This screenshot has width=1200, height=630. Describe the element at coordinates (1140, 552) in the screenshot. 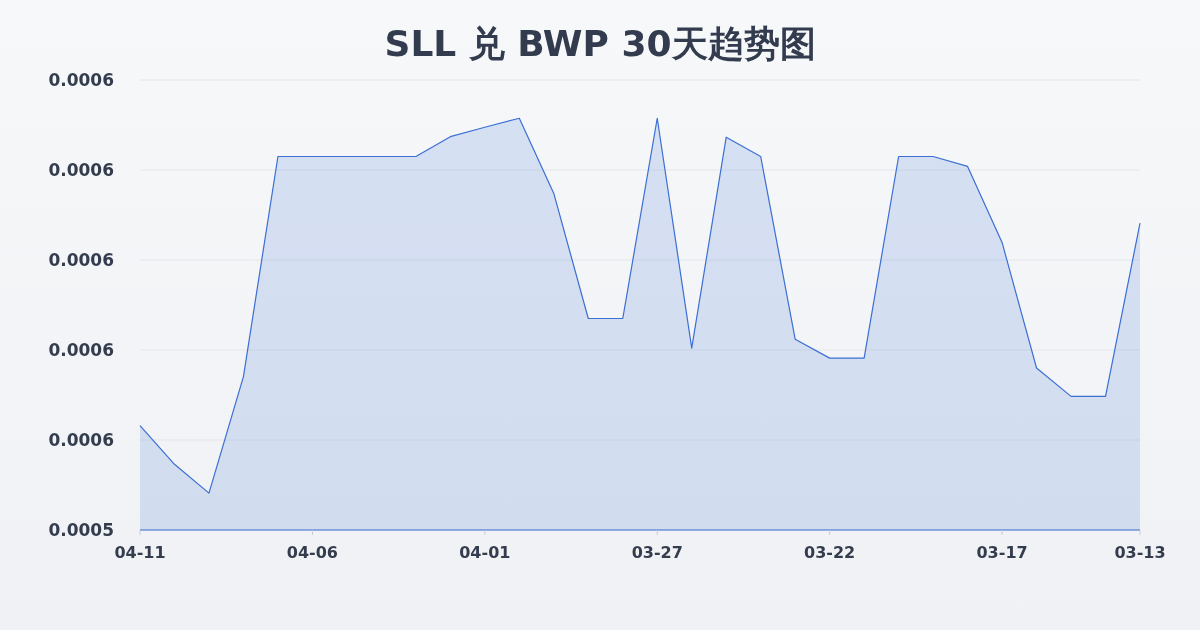

I see `x-tick-label: 03-13` at that location.